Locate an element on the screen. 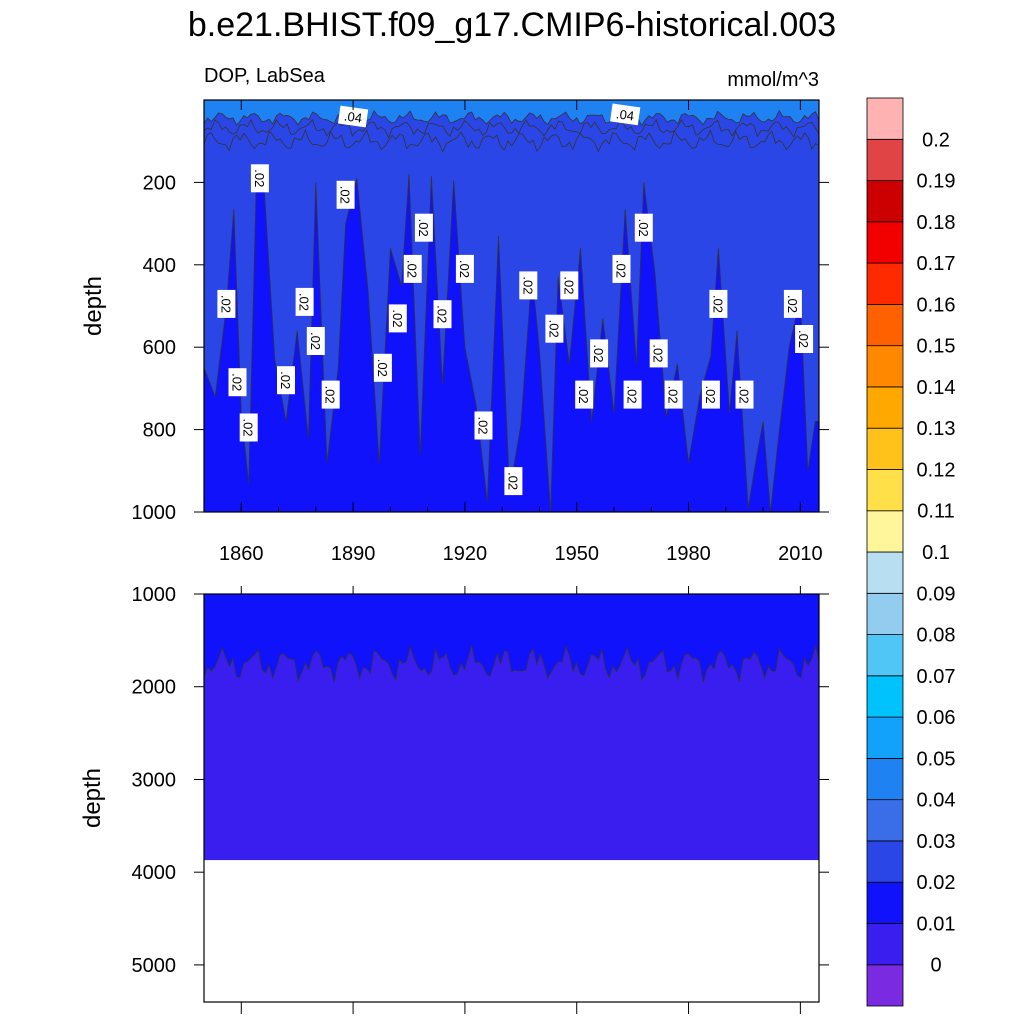  y-tick-label: 600 is located at coordinates (159, 348).